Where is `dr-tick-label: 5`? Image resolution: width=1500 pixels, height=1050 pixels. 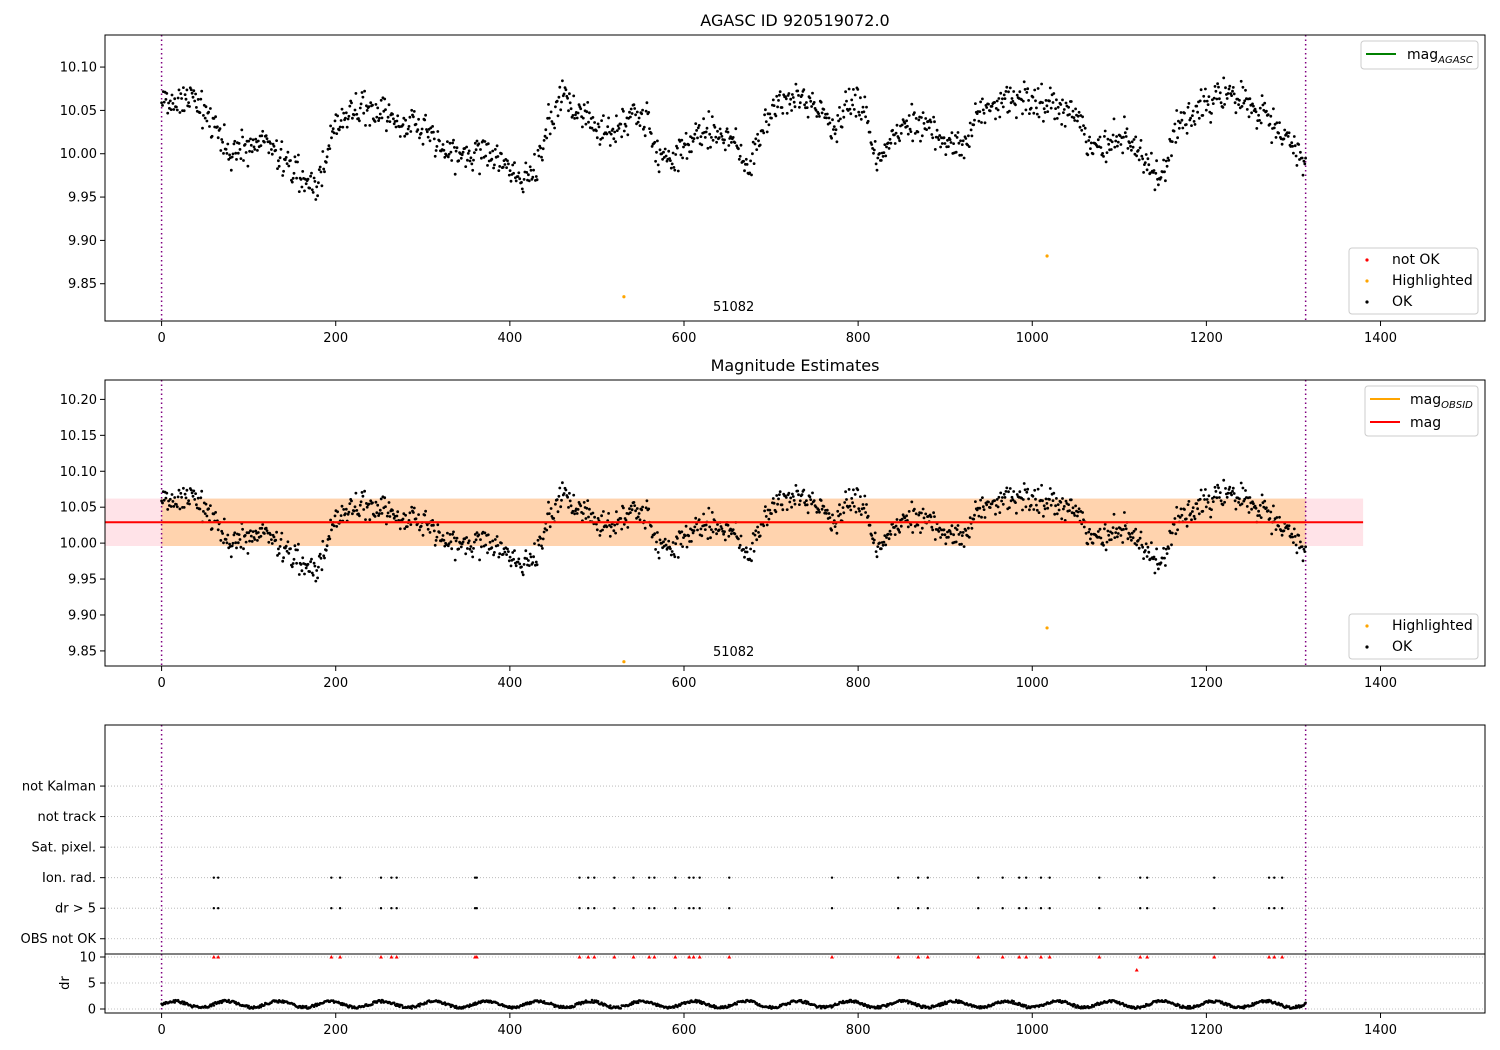 dr-tick-label: 5 is located at coordinates (92, 984).